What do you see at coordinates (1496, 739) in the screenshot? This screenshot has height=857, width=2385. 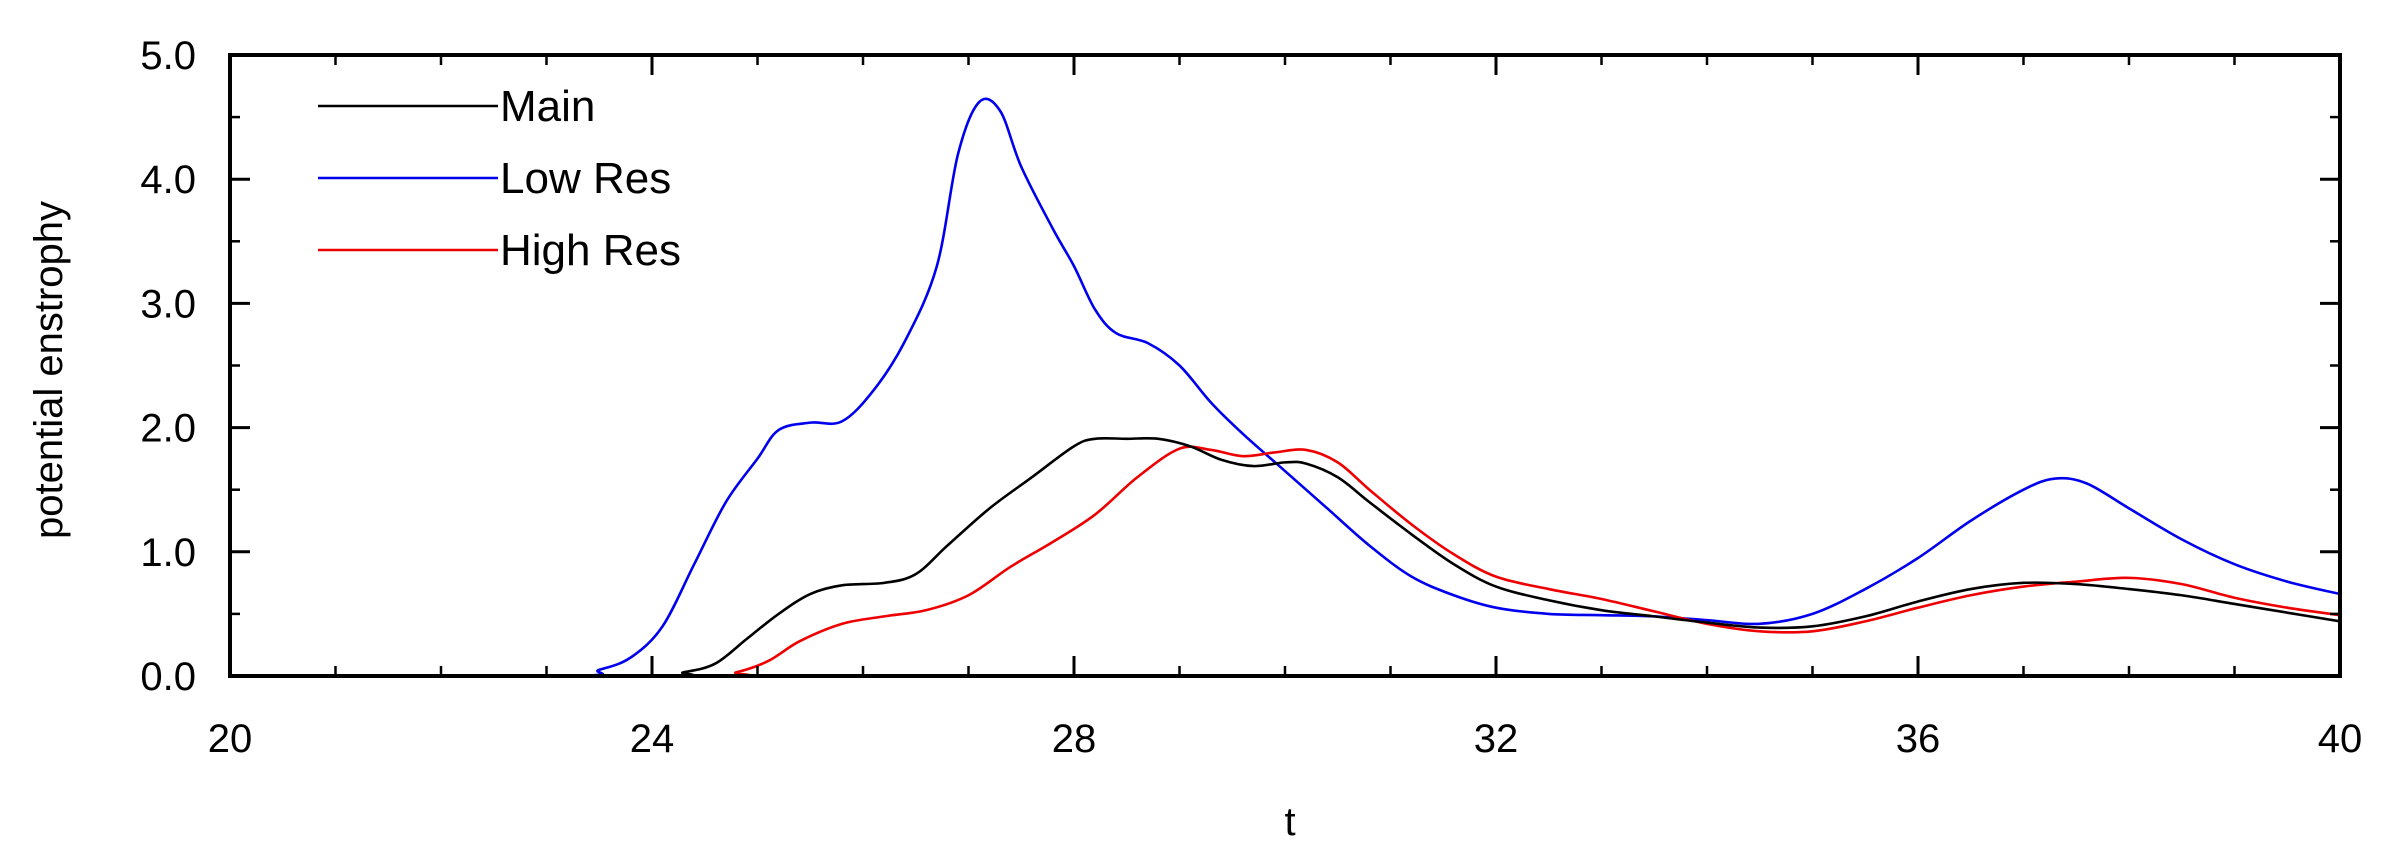 I see `x-tick-label: 32` at bounding box center [1496, 739].